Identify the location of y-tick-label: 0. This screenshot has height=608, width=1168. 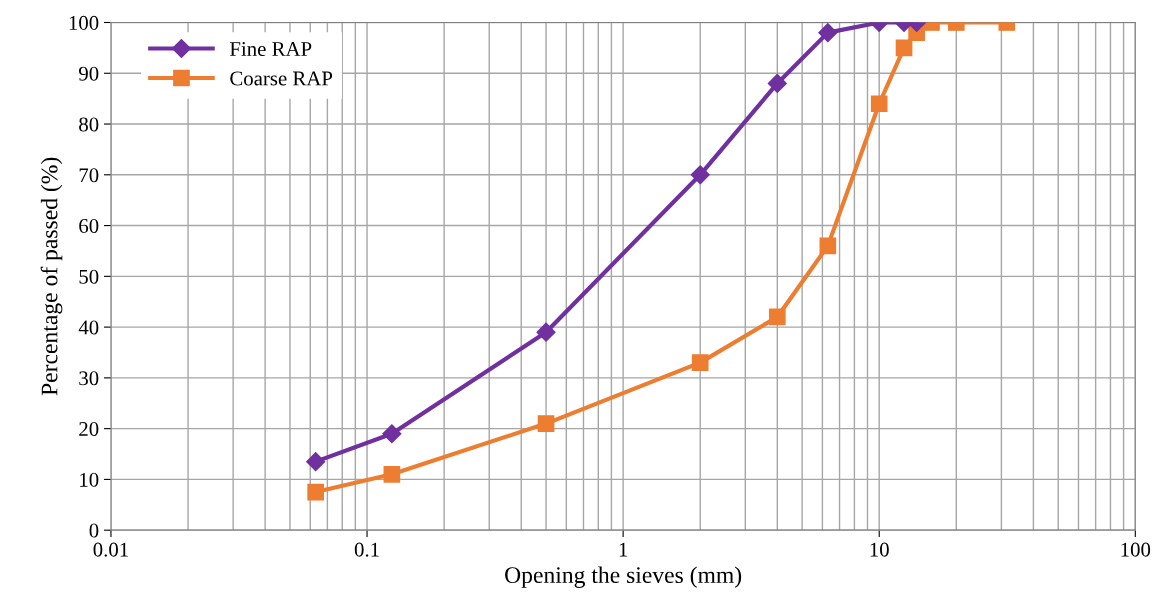
(94, 530).